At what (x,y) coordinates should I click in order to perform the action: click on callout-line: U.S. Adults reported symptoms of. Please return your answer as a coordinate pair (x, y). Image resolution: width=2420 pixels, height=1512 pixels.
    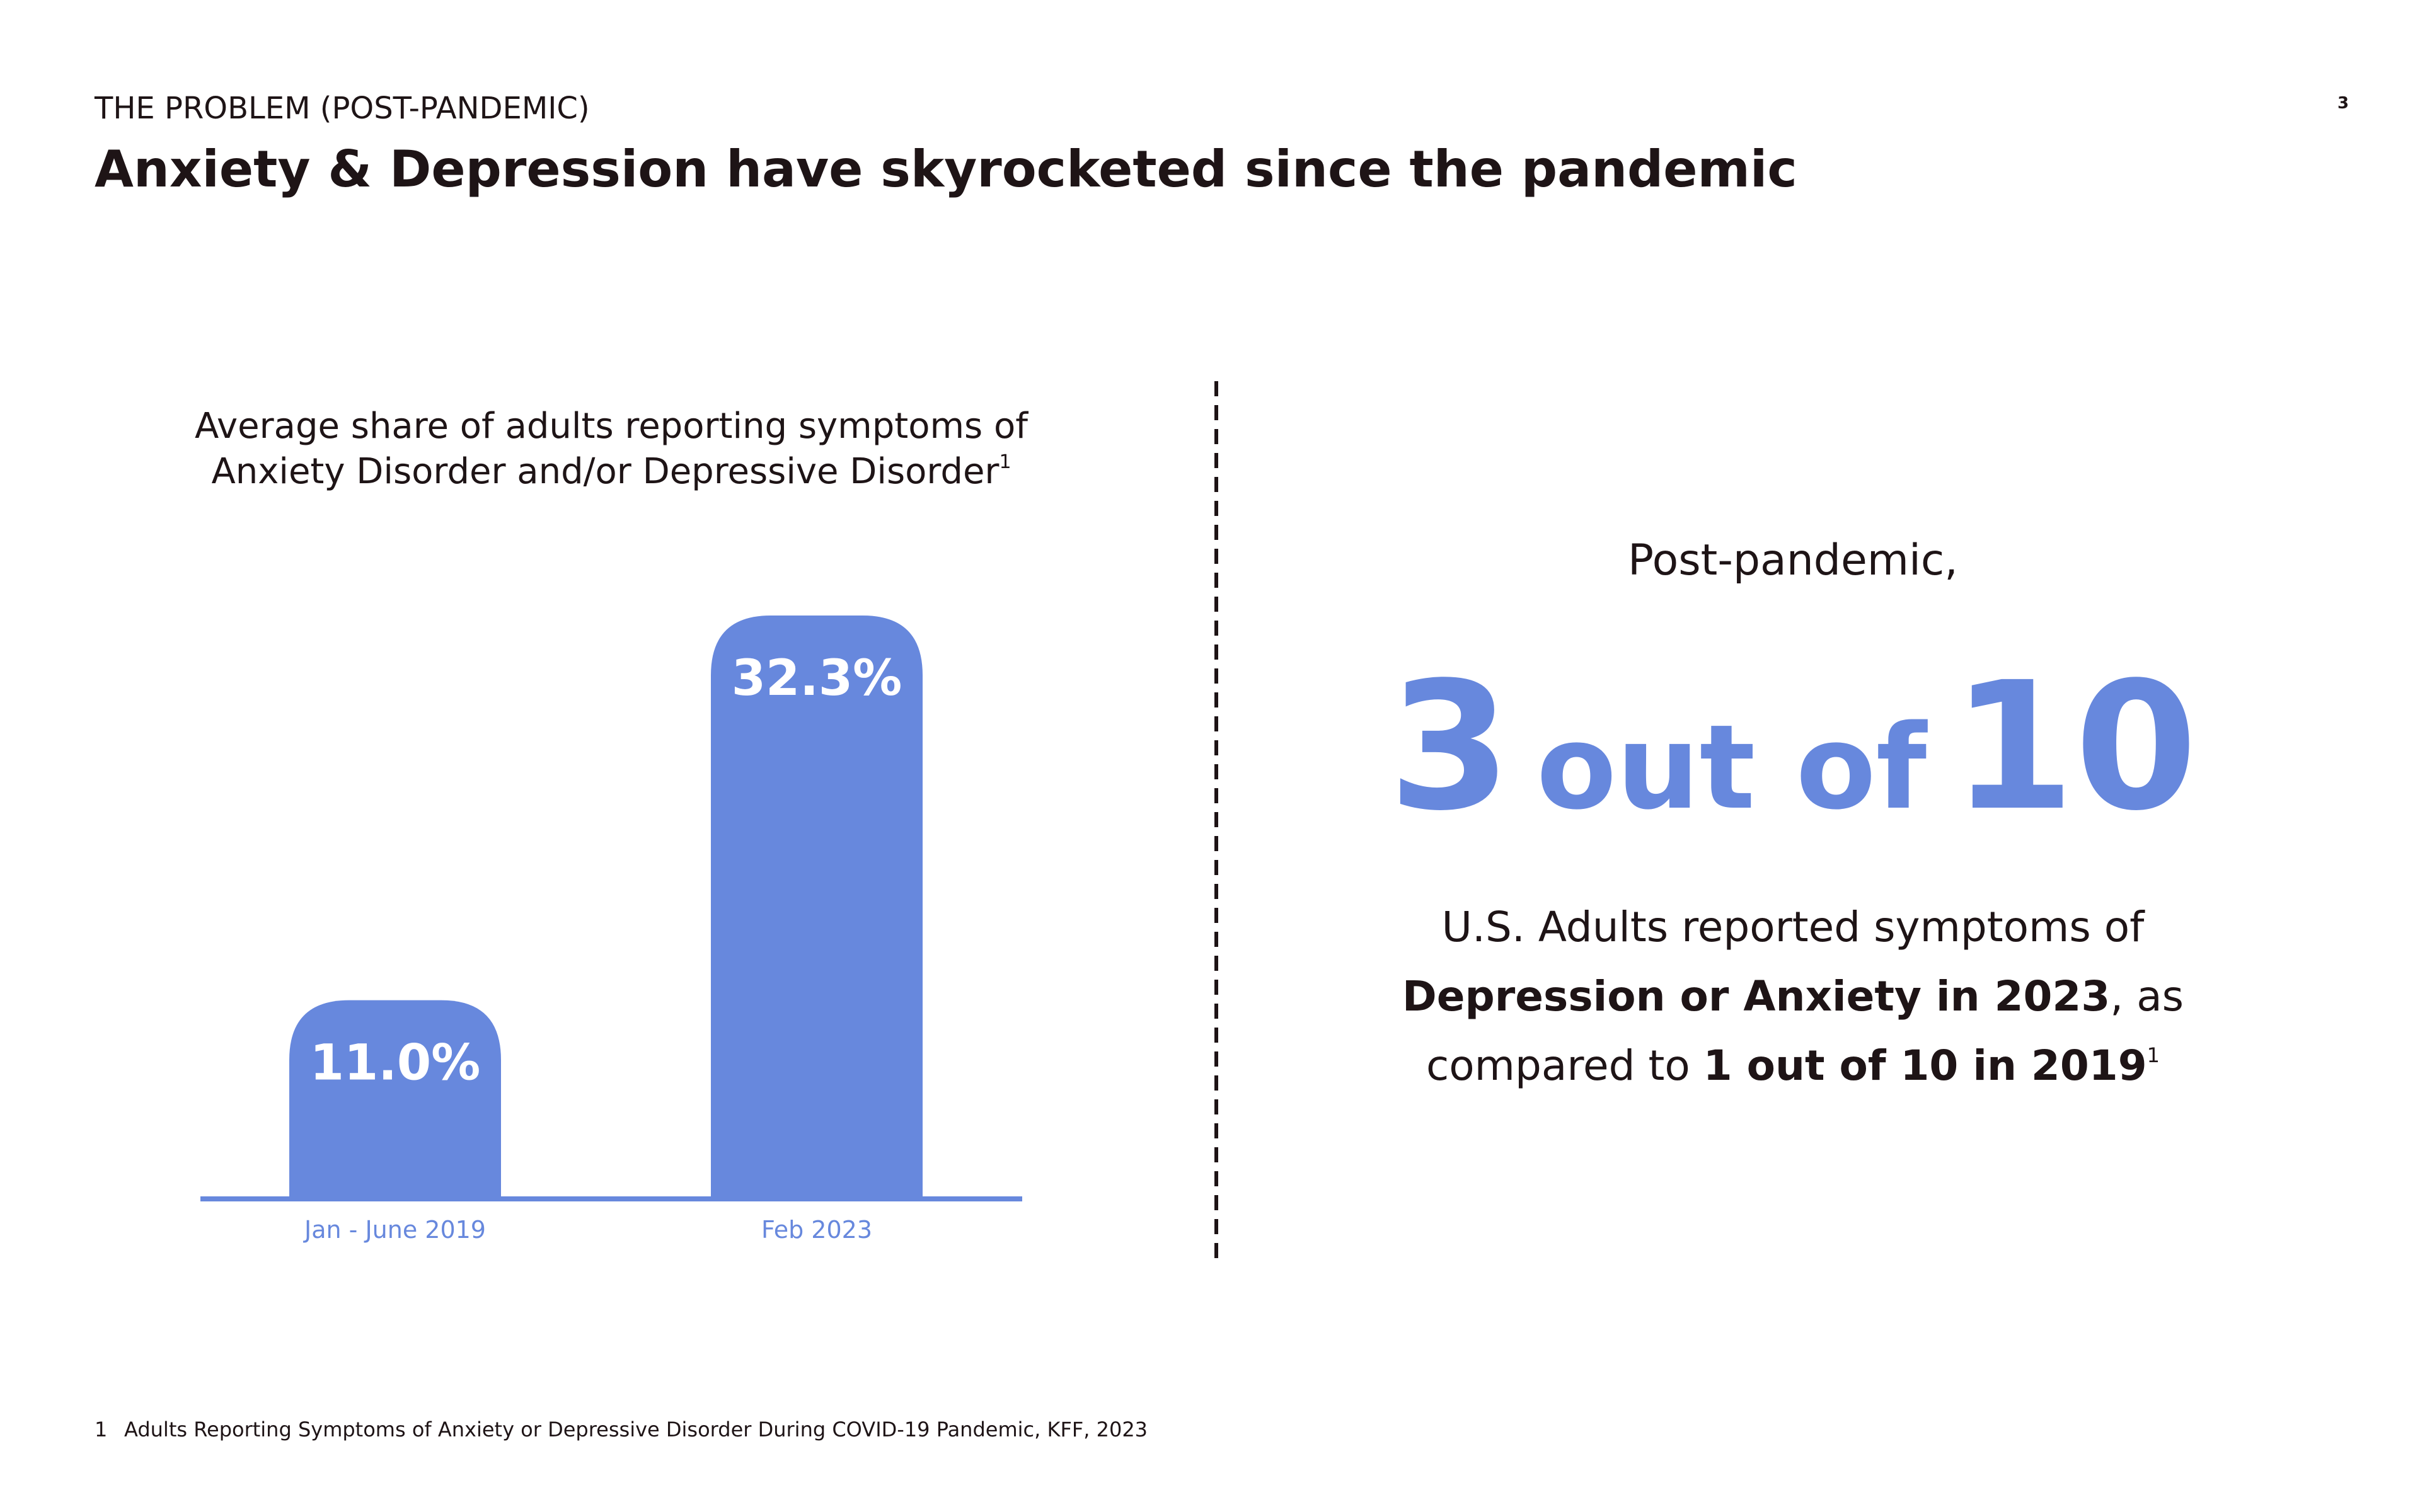
    Looking at the image, I should click on (1794, 927).